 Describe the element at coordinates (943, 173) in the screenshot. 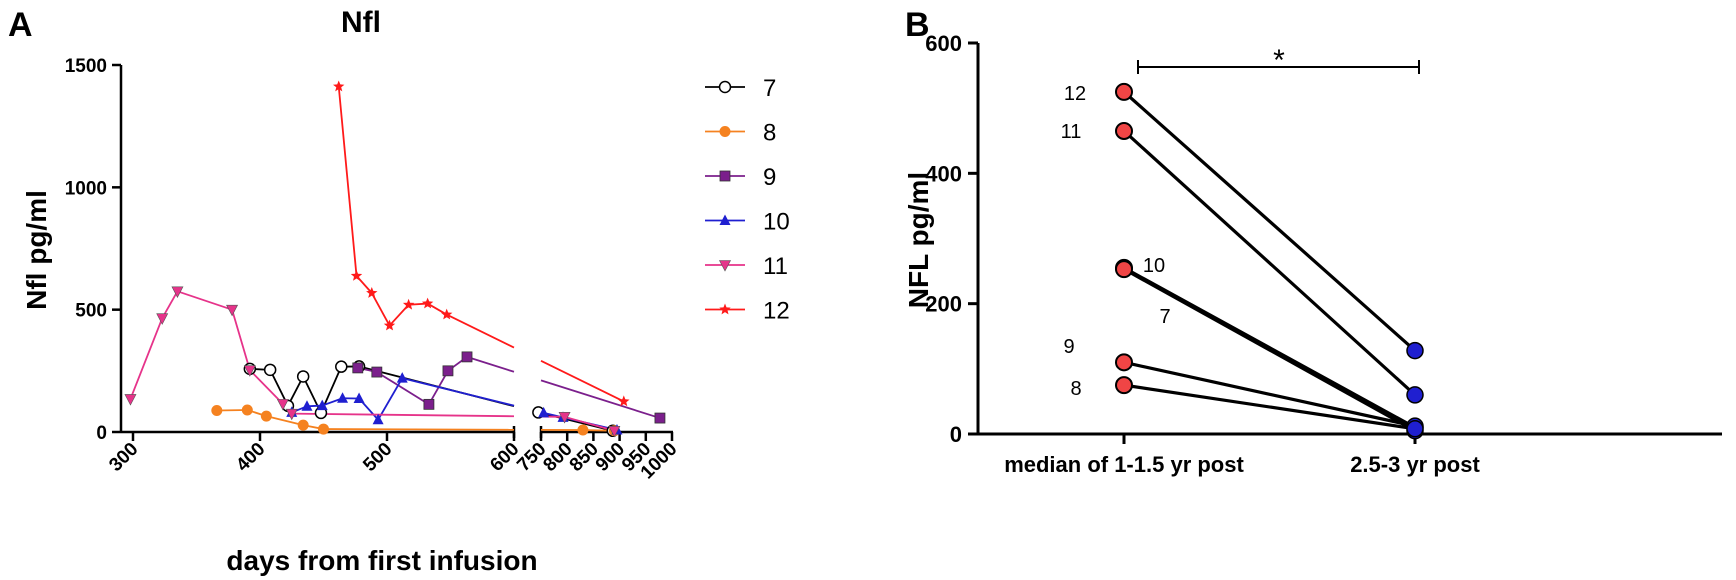

I see `panel-b-y-tick-label: 400` at that location.